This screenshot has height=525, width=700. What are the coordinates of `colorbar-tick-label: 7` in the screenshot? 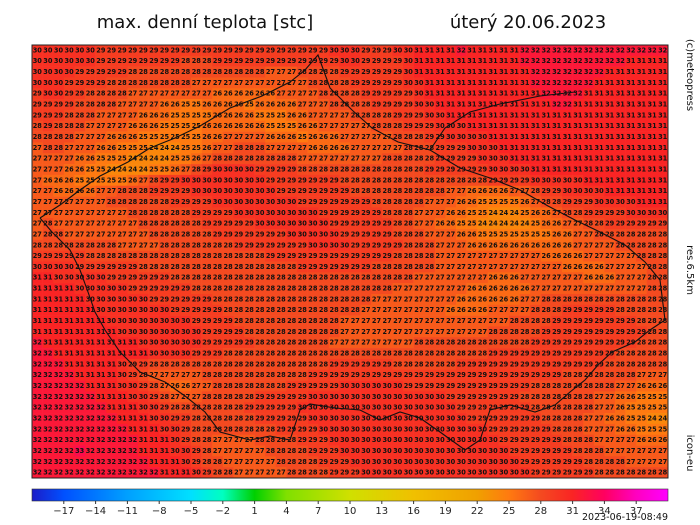 It's located at (318, 511).